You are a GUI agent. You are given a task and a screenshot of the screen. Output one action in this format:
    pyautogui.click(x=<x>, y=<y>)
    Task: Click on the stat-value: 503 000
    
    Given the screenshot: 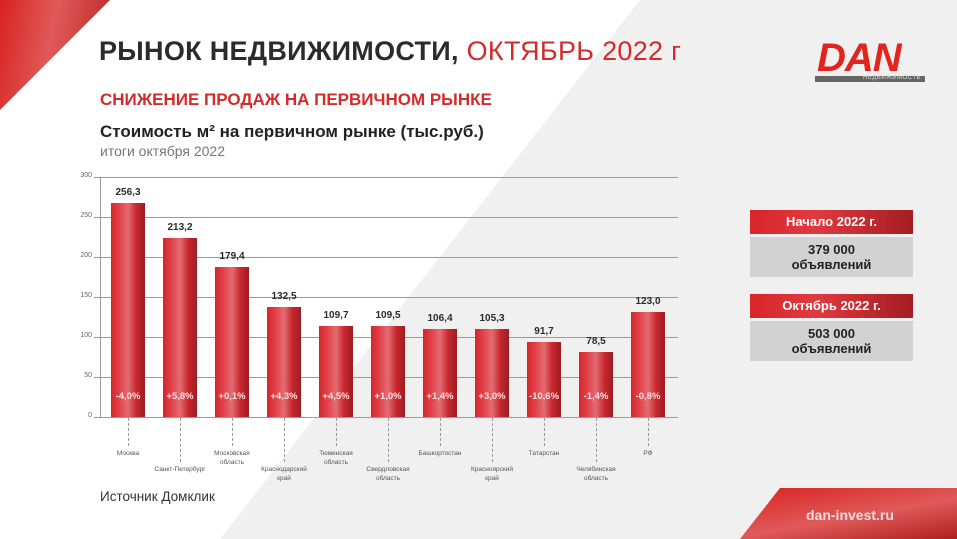 What is the action you would take?
    pyautogui.click(x=831, y=333)
    